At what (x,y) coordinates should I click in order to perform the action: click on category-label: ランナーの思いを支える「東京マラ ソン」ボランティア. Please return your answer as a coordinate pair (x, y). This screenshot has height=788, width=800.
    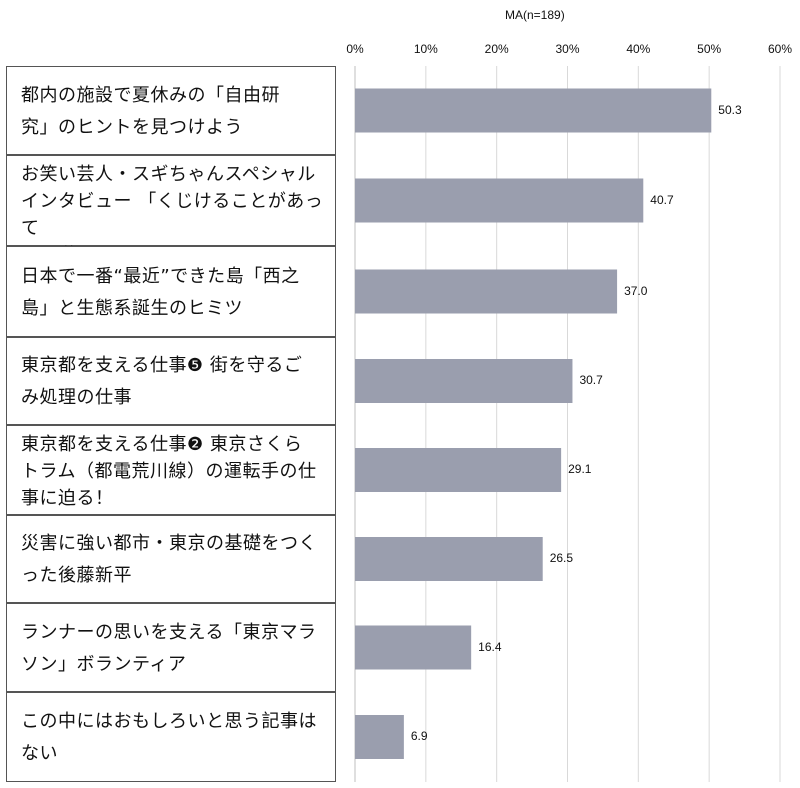
    Looking at the image, I should click on (171, 647).